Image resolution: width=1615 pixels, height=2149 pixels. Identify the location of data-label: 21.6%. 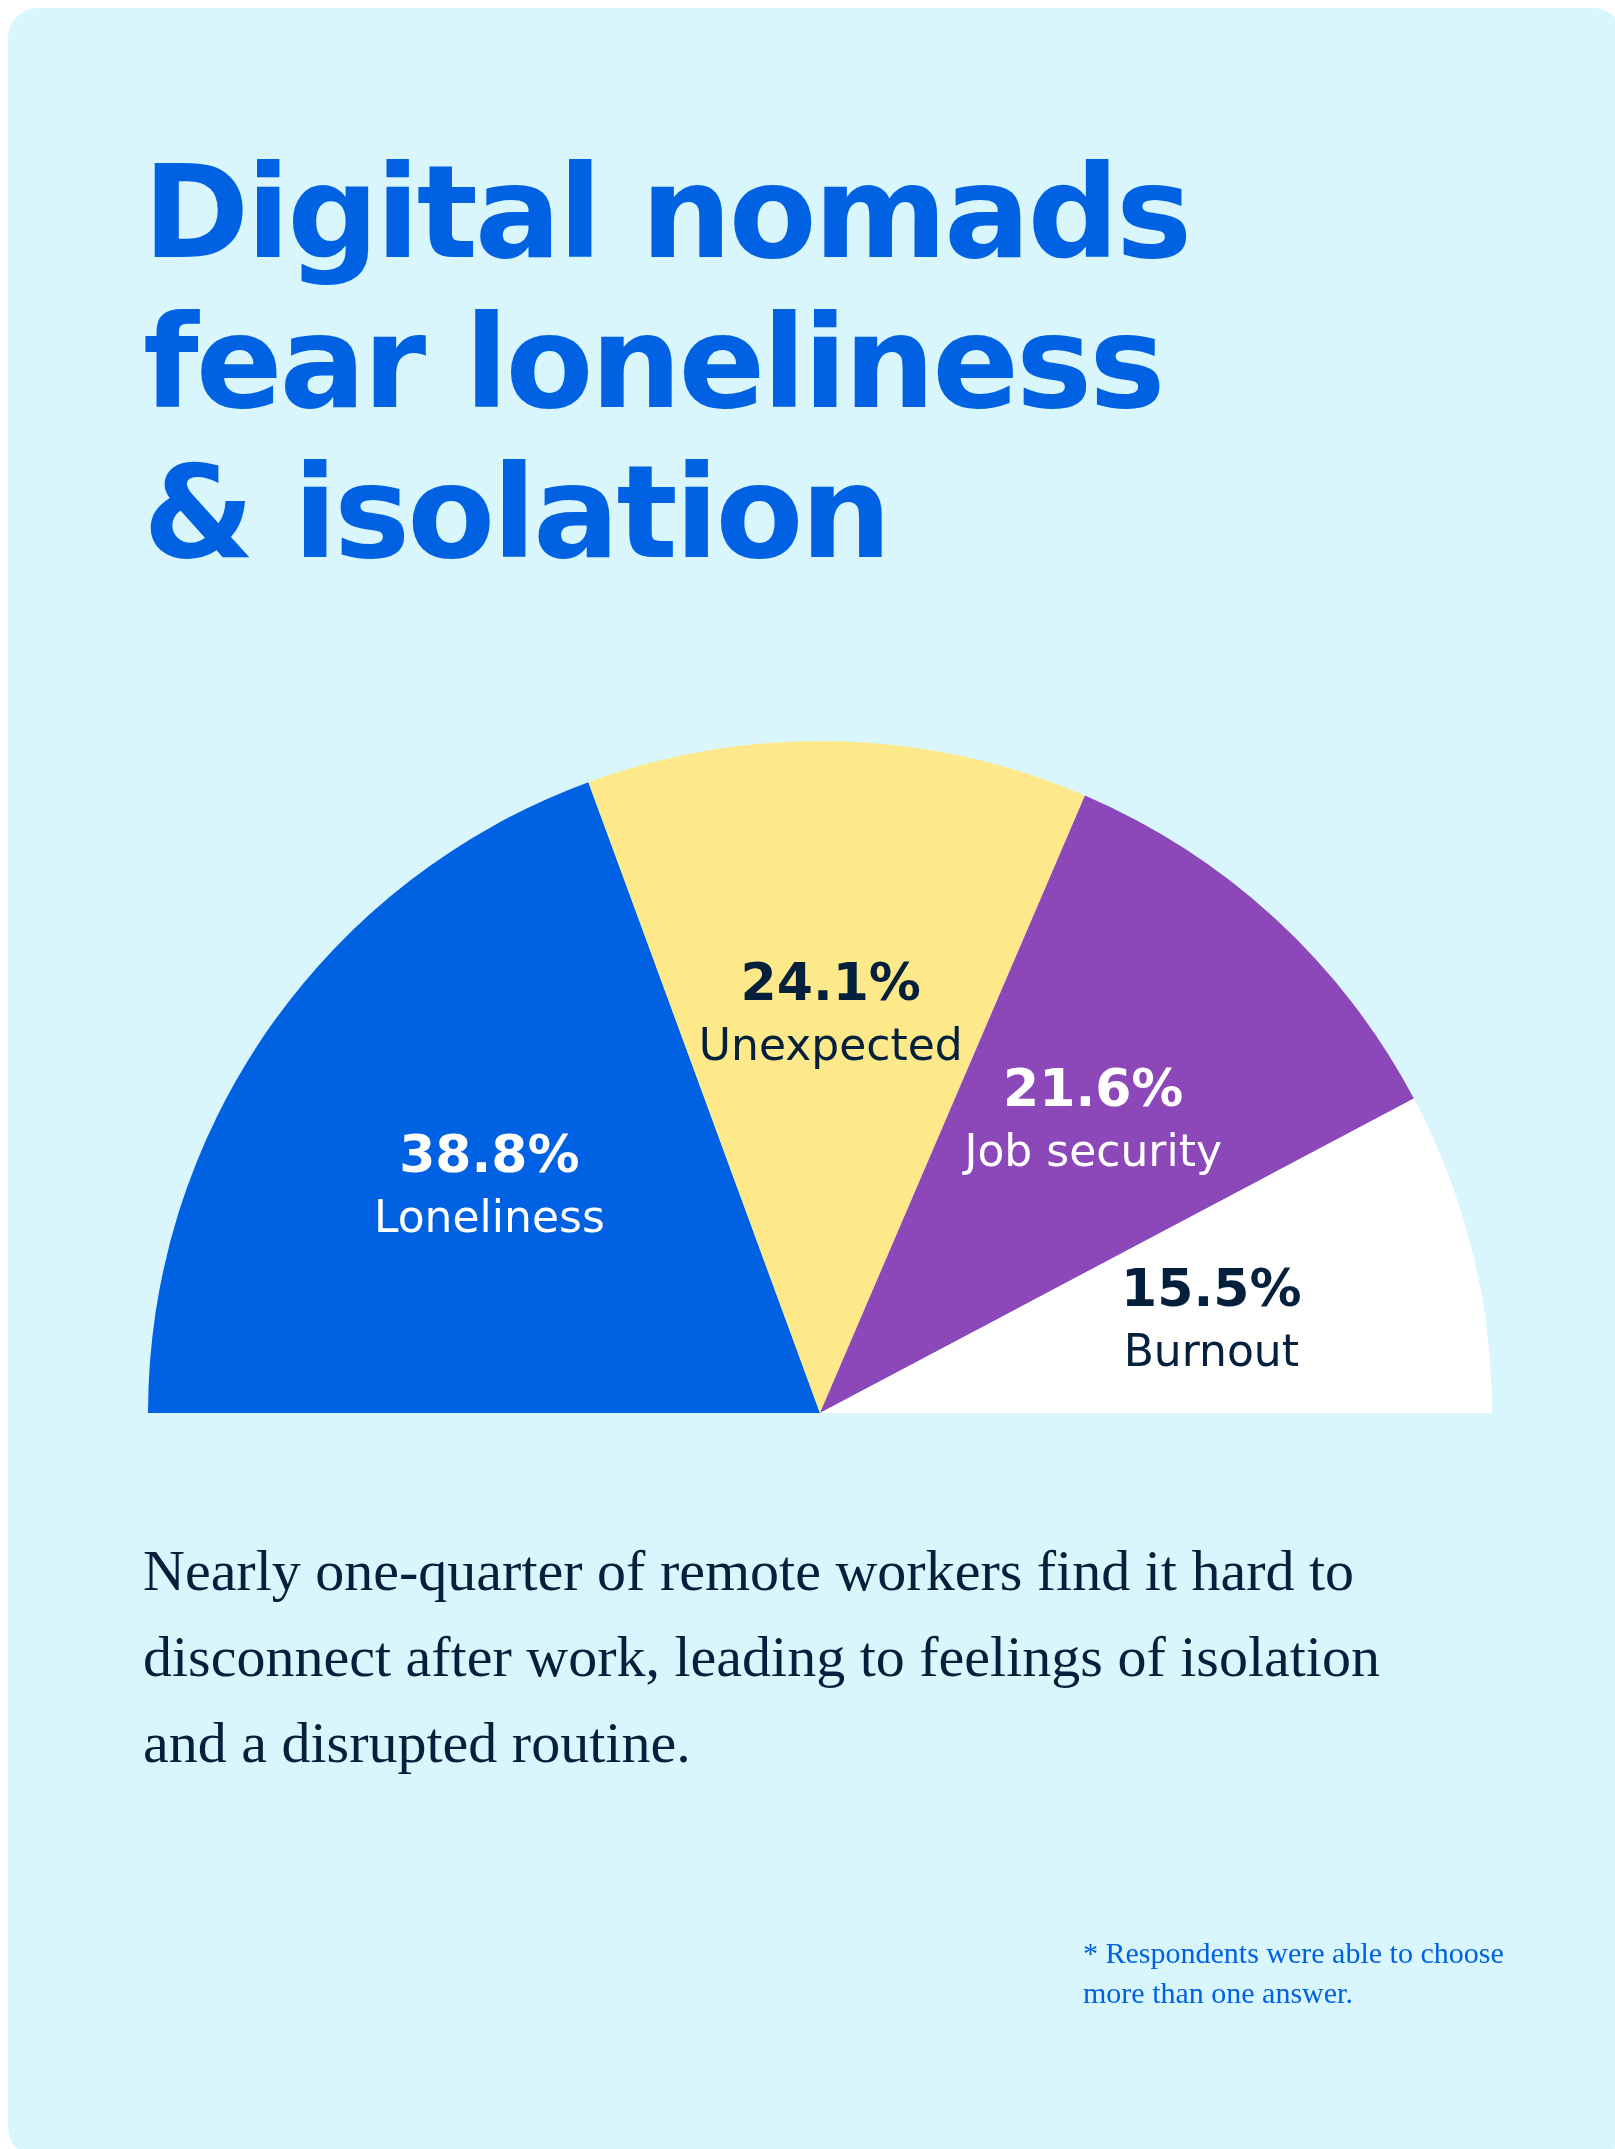
(1093, 1088).